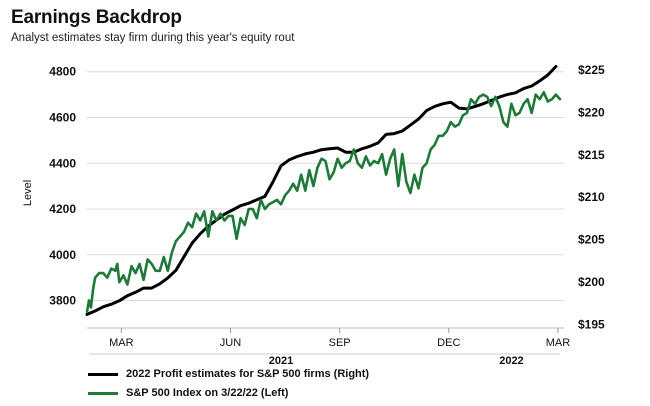 The width and height of the screenshot is (650, 406). Describe the element at coordinates (62, 72) in the screenshot. I see `left-tick-label: 4800` at that location.